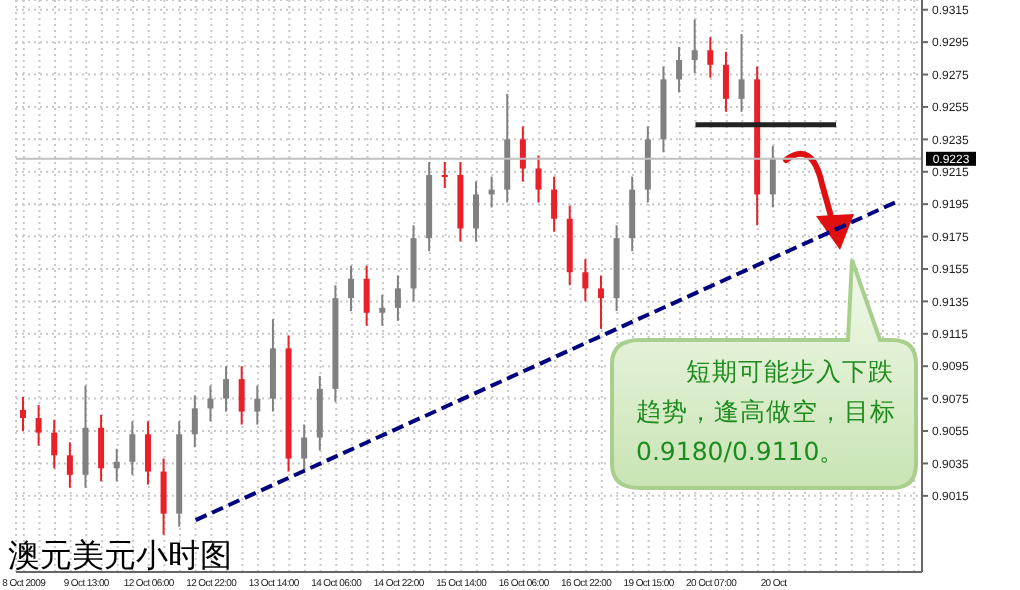  I want to click on annotation: 短期可能步入下跌趋势，逢高做空，目标0.9180/0.9110。, so click(766, 411).